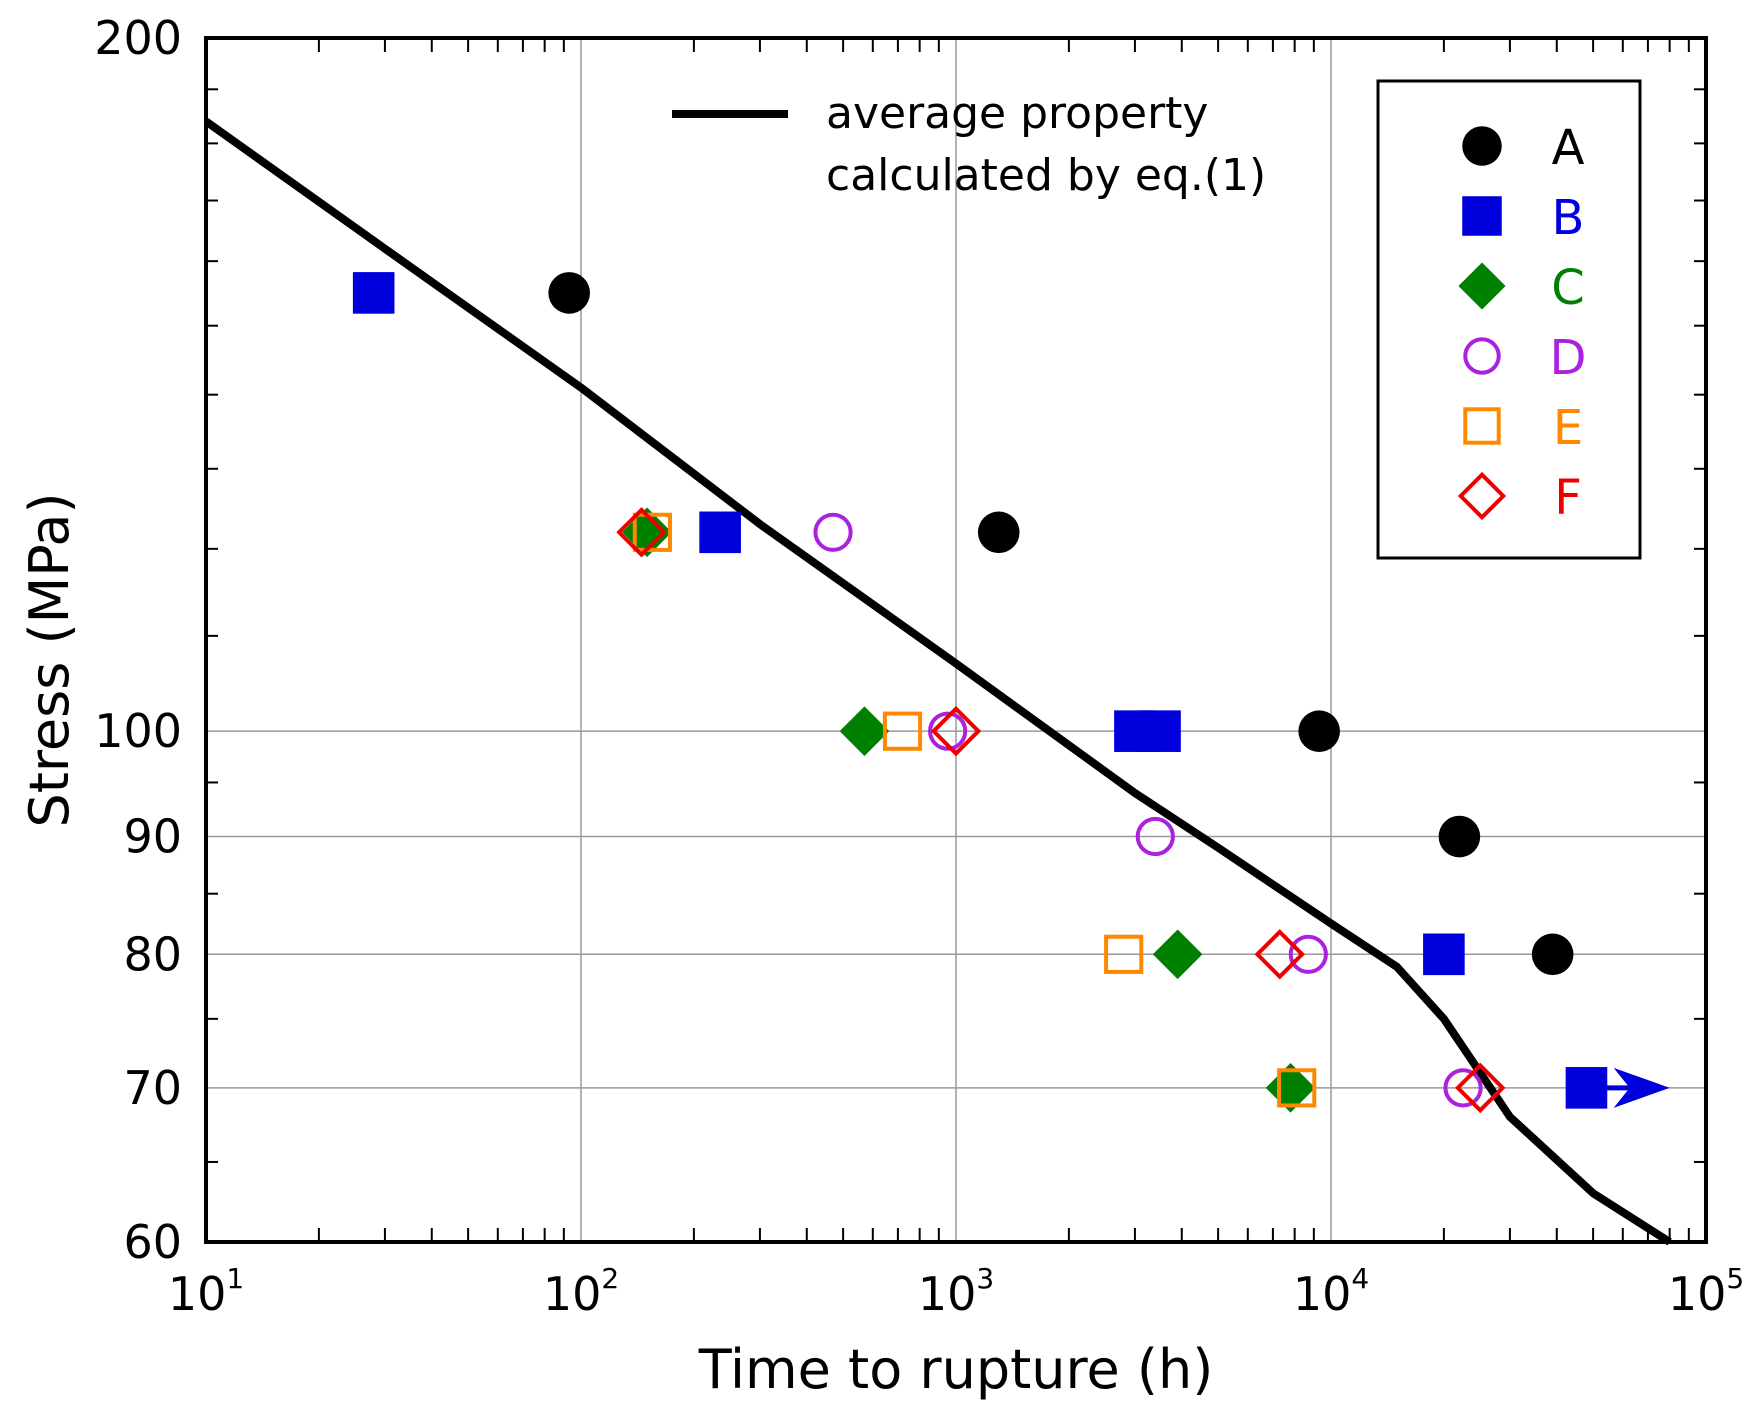 This screenshot has width=1764, height=1428. I want to click on line-annotation: average property calculated by eq.(1), so click(969, 144).